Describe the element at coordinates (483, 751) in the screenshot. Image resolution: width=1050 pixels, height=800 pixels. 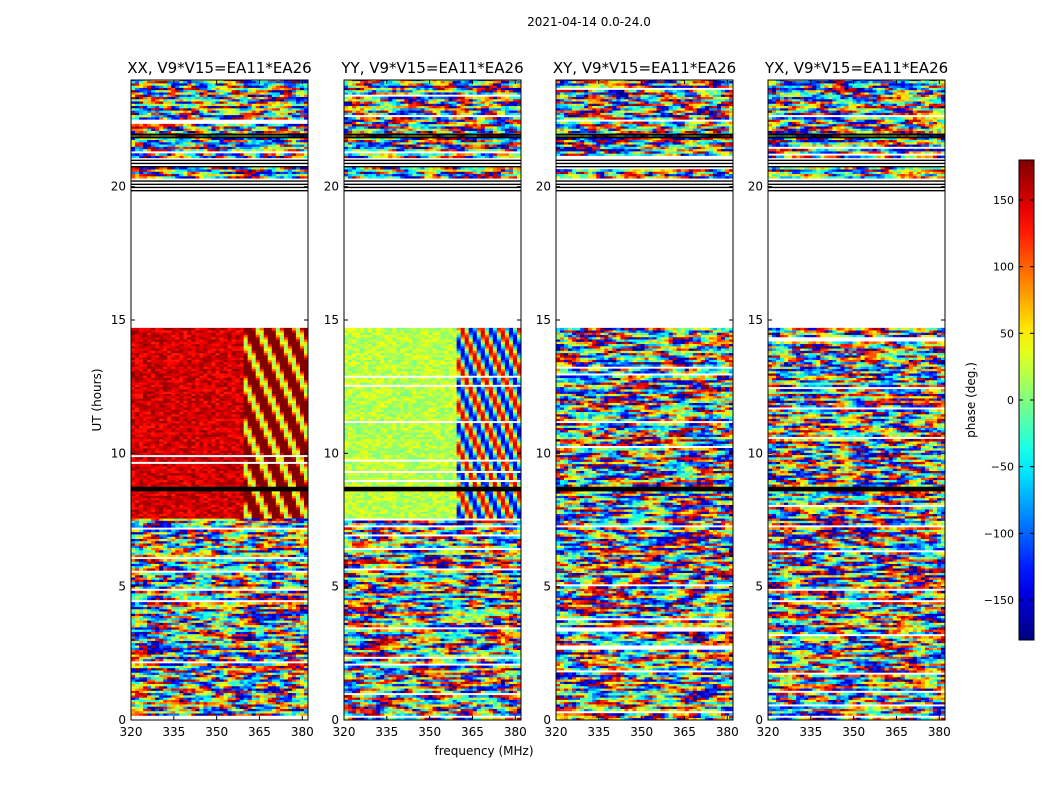
I see `x-axis-label: frequency (MHz)` at that location.